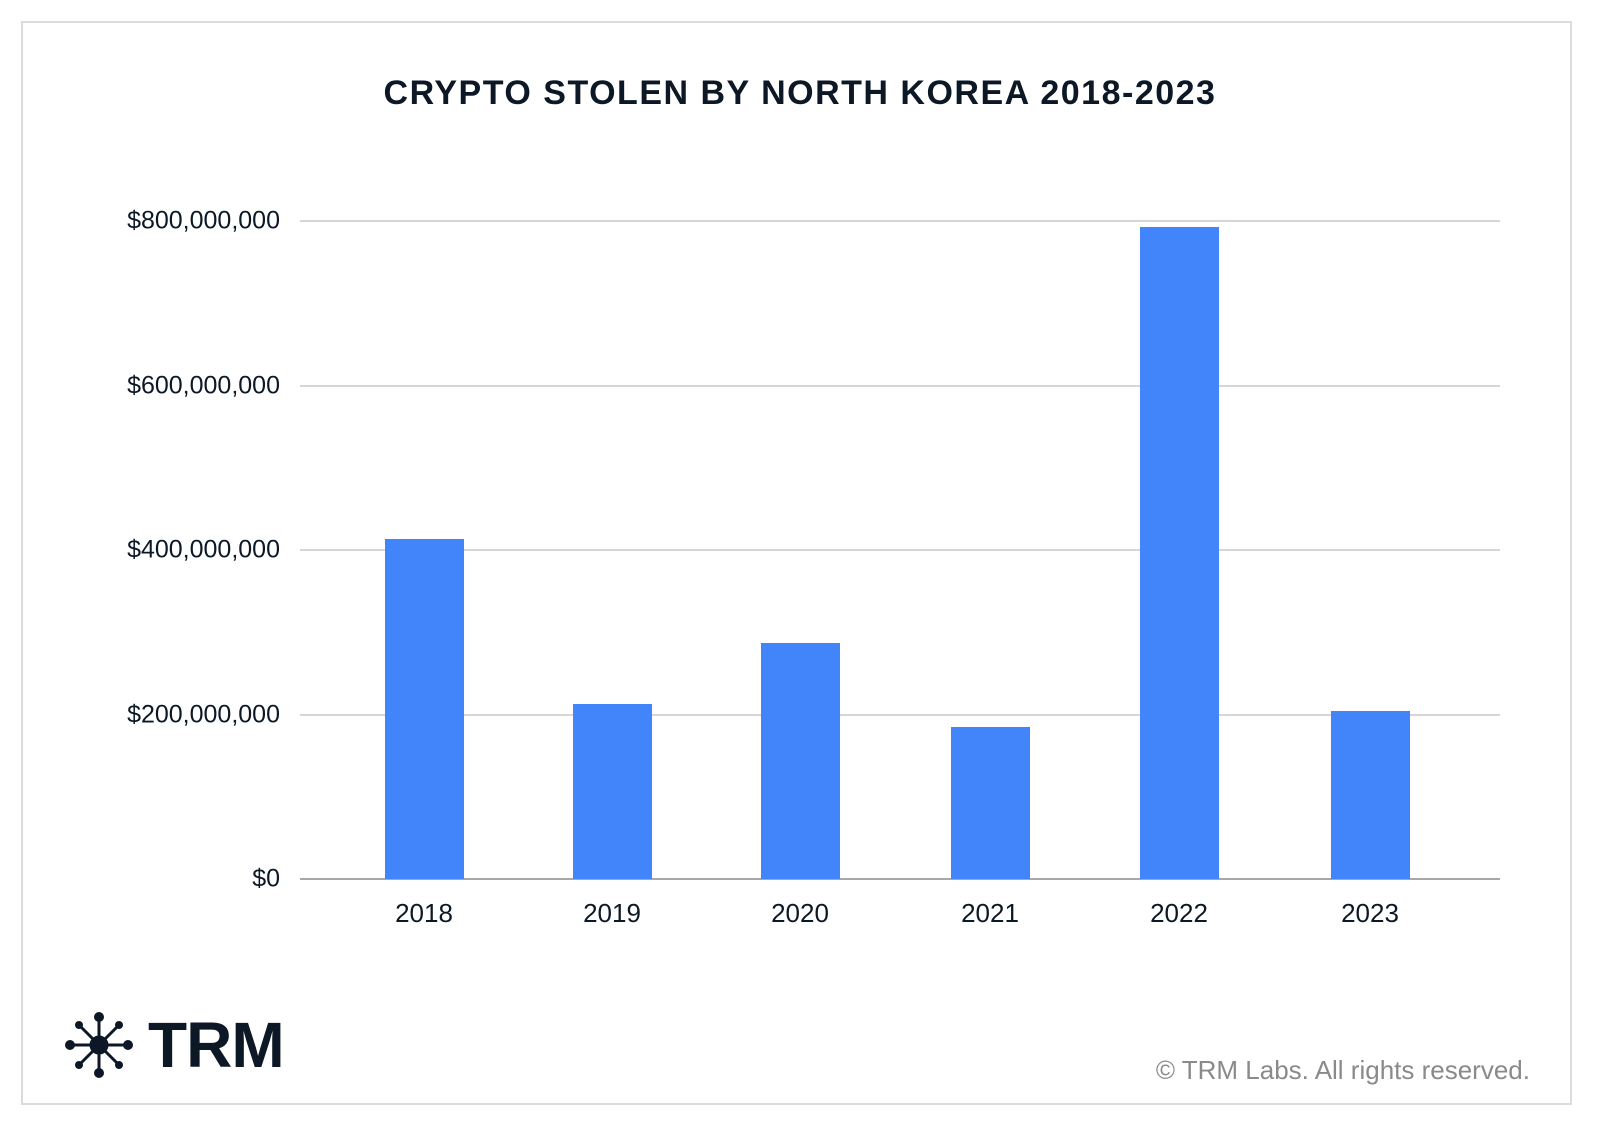 Image resolution: width=1600 pixels, height=1135 pixels. Describe the element at coordinates (266, 878) in the screenshot. I see `y-tick-label: $0` at that location.